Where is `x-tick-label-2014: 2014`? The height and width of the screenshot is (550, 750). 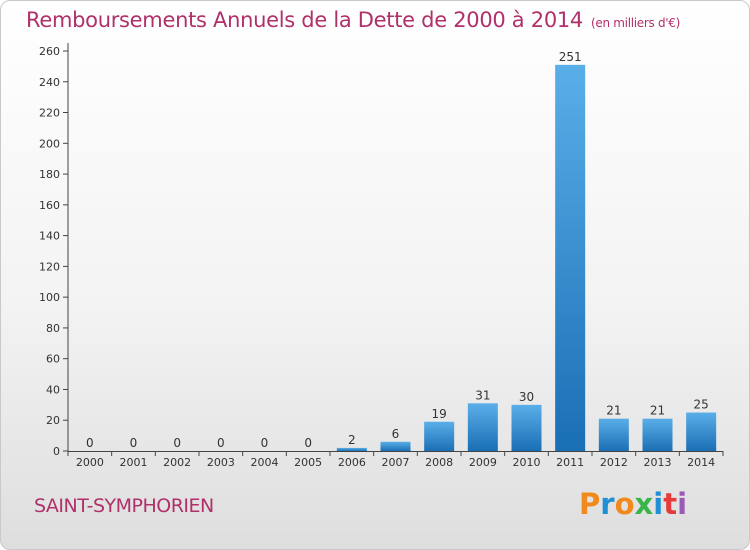
x-tick-label-2014: 2014 is located at coordinates (701, 462).